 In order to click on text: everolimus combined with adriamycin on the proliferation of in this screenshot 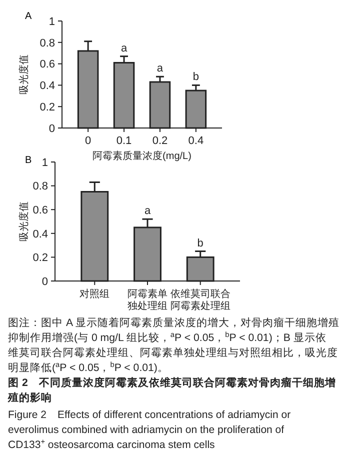, I will do `click(146, 430)`.